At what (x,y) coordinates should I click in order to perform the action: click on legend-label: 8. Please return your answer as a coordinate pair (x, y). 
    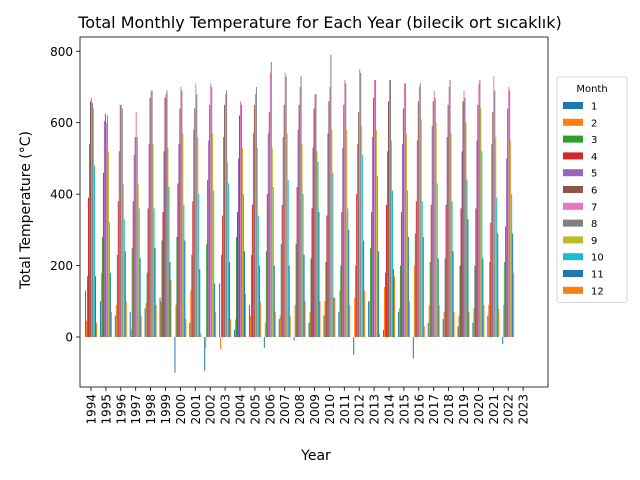
    Looking at the image, I should click on (594, 224).